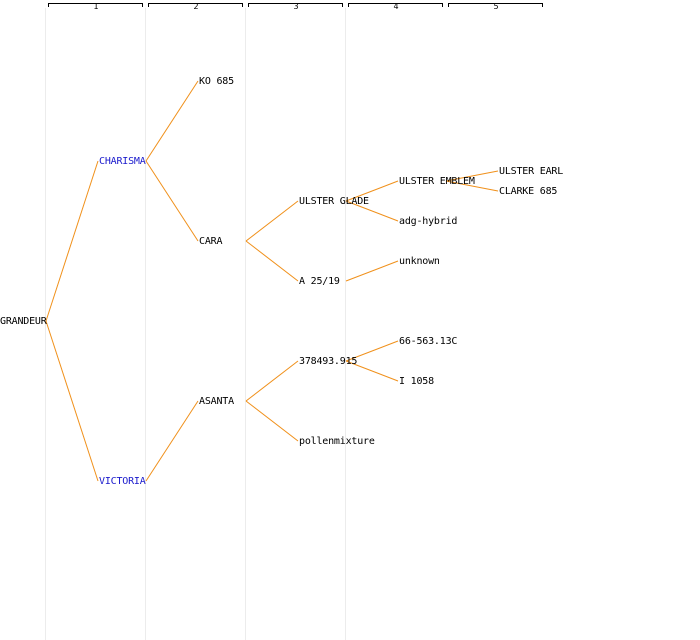 The height and width of the screenshot is (640, 700). Describe the element at coordinates (419, 261) in the screenshot. I see `node-unknown: unknown` at that location.